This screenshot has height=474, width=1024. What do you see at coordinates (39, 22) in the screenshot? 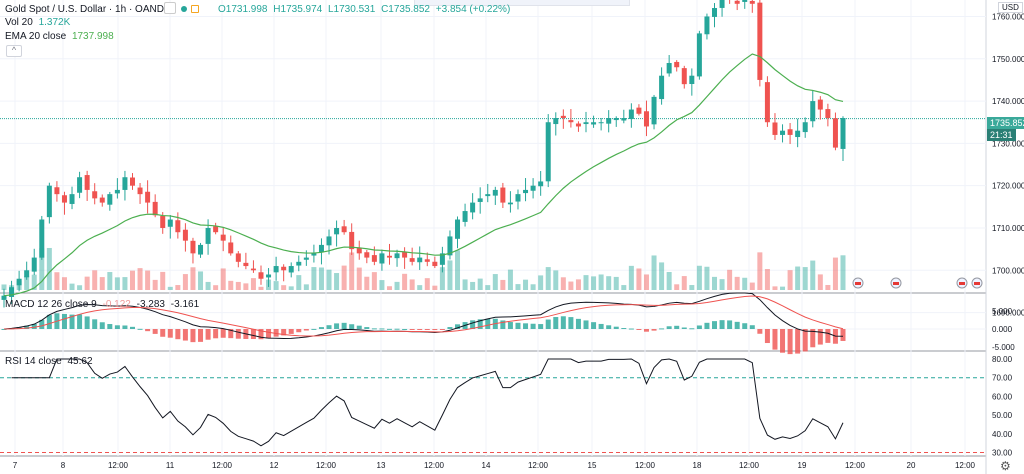
I see `volume-legend: Vol 20 1.372K` at bounding box center [39, 22].